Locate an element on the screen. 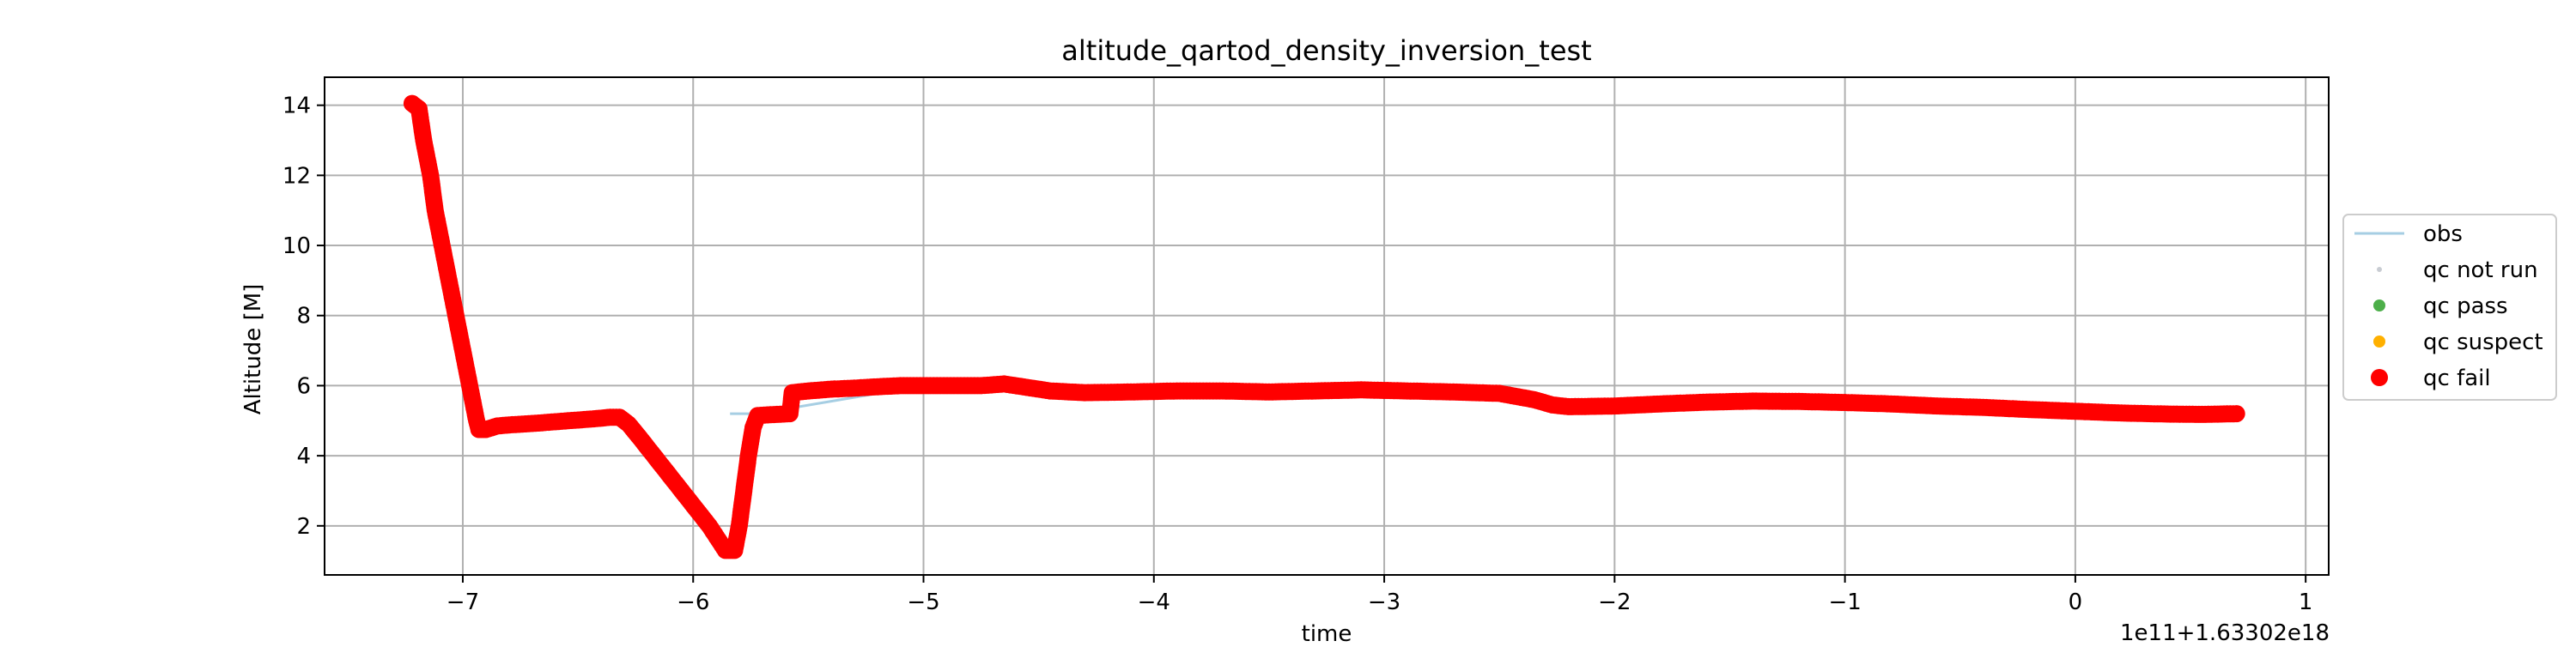  x-tick-label: −1 is located at coordinates (1844, 602).